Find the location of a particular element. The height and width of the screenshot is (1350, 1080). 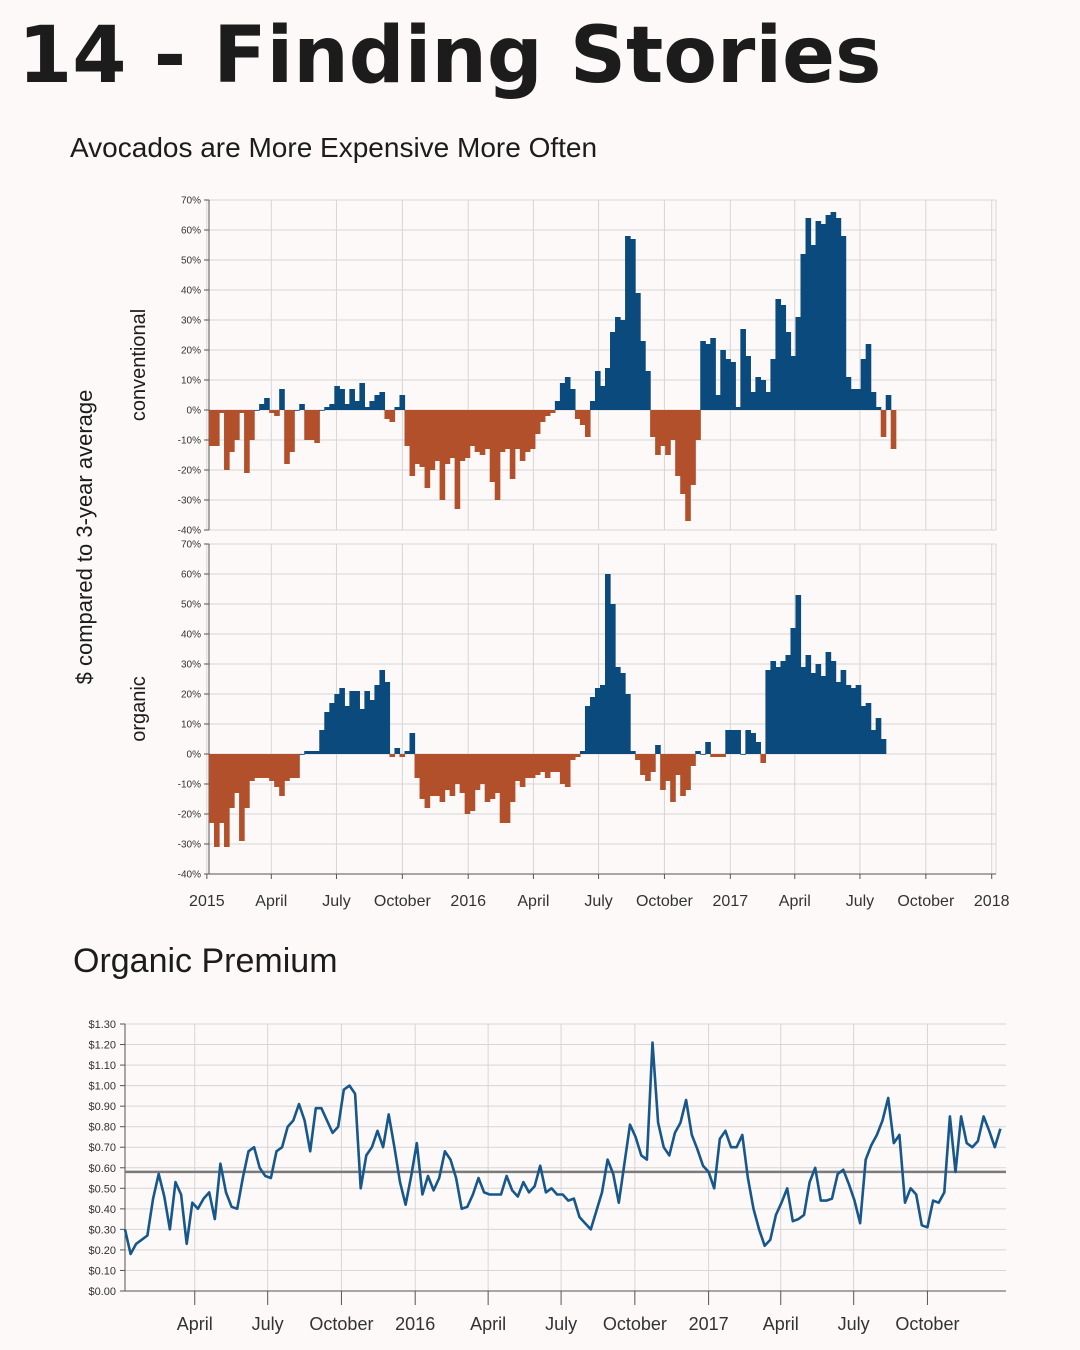

premium-line is located at coordinates (562, 1148).